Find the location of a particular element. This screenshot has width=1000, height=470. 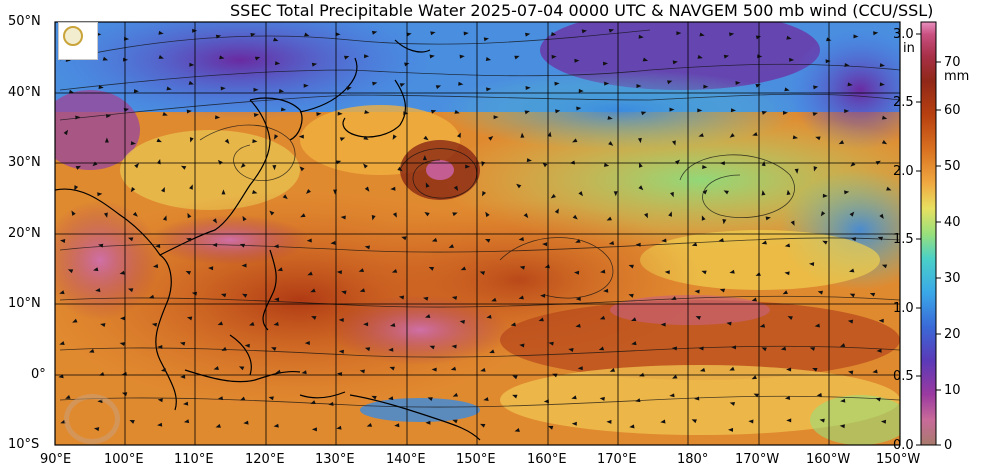

lon-label-130e: 130°E is located at coordinates (335, 459).